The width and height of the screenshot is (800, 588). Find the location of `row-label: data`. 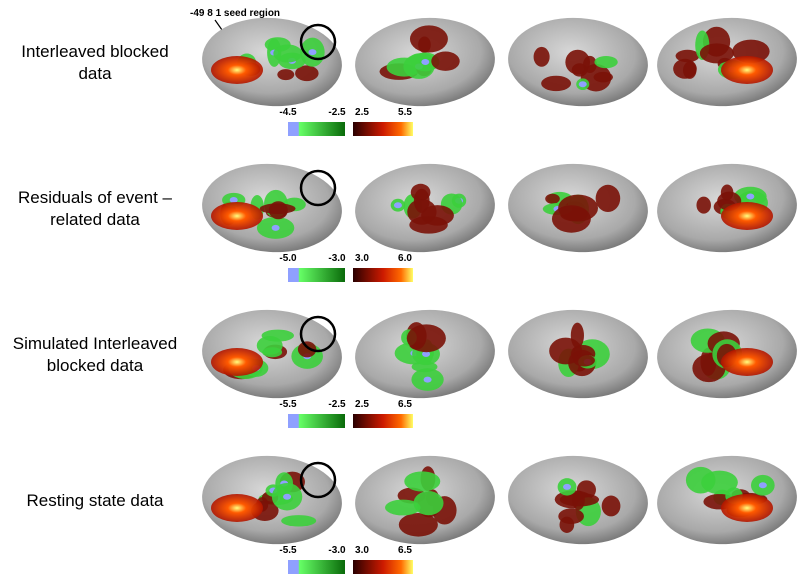

row-label: data is located at coordinates (95, 73).